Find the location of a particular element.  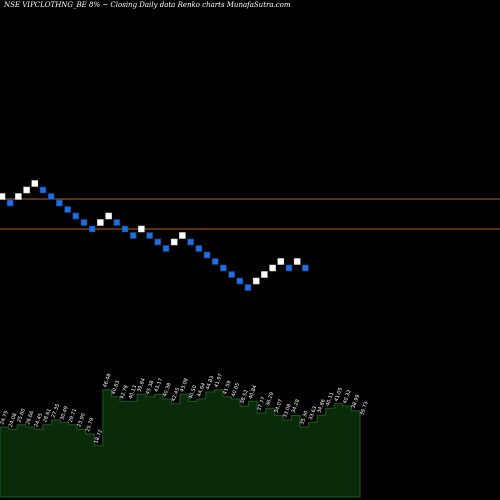

volume-label: 25.60 is located at coordinates (21, 416).